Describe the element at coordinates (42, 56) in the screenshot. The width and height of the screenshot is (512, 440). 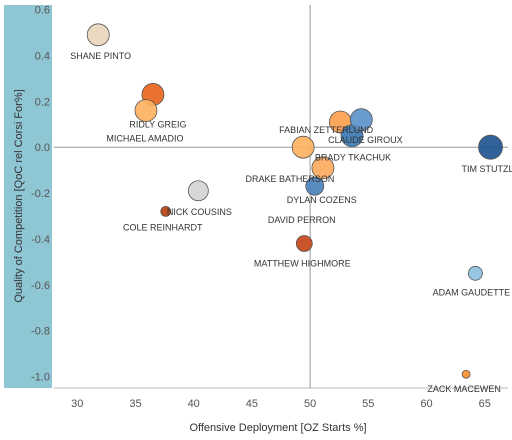
I see `y-tick-label: 0.4` at that location.